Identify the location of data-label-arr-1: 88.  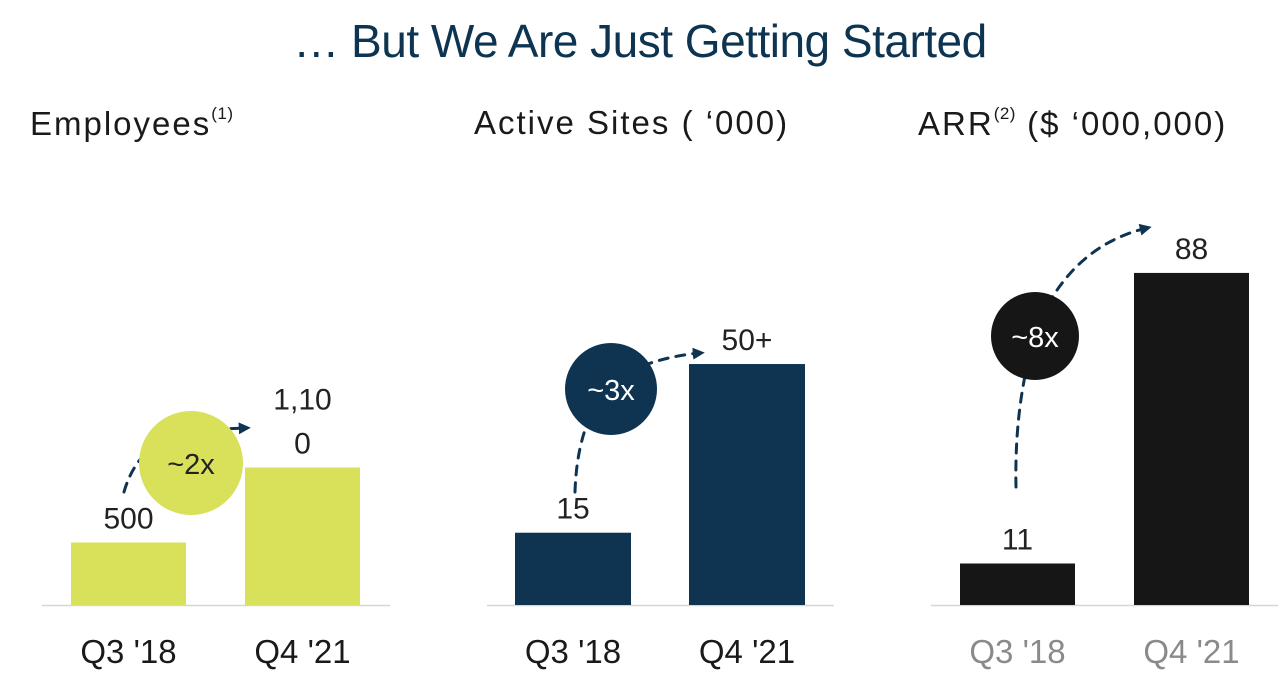
(1191, 249).